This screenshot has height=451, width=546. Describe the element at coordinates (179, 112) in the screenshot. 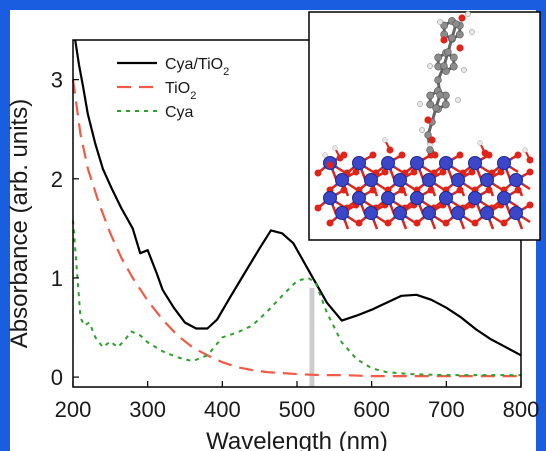

I see `legend-label: Cya` at that location.